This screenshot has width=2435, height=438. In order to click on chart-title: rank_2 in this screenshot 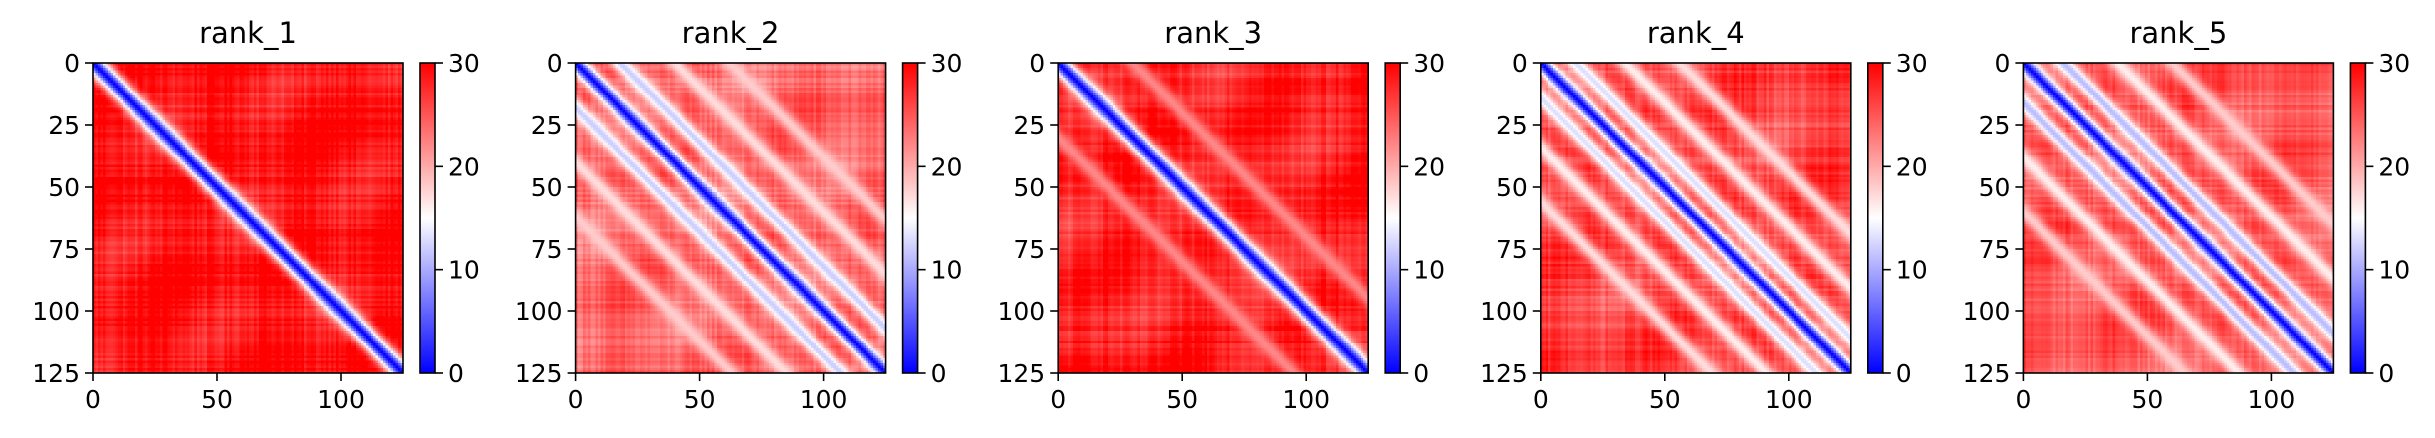, I will do `click(731, 33)`.